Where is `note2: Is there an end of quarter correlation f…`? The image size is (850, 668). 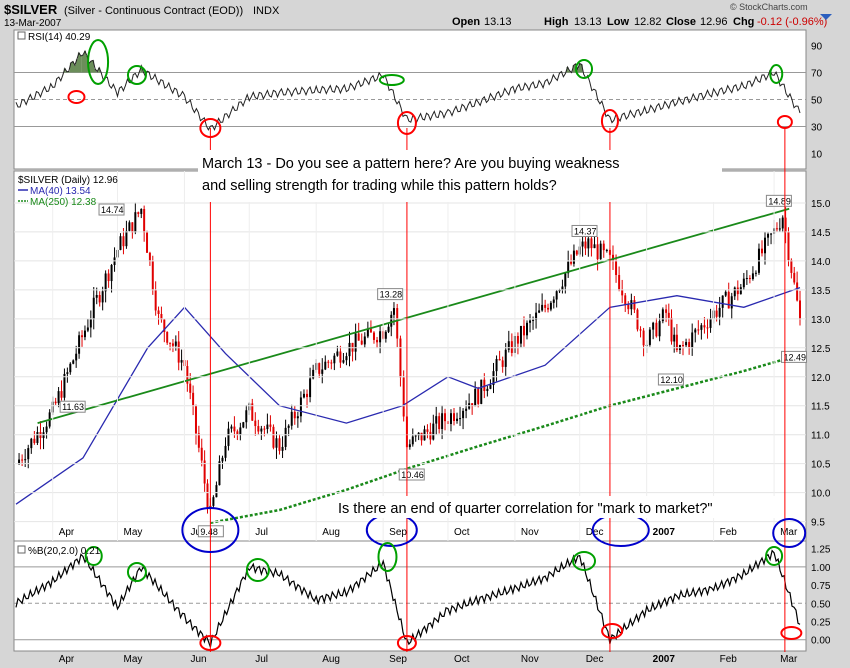 note2: Is there an end of quarter correlation f… is located at coordinates (525, 509).